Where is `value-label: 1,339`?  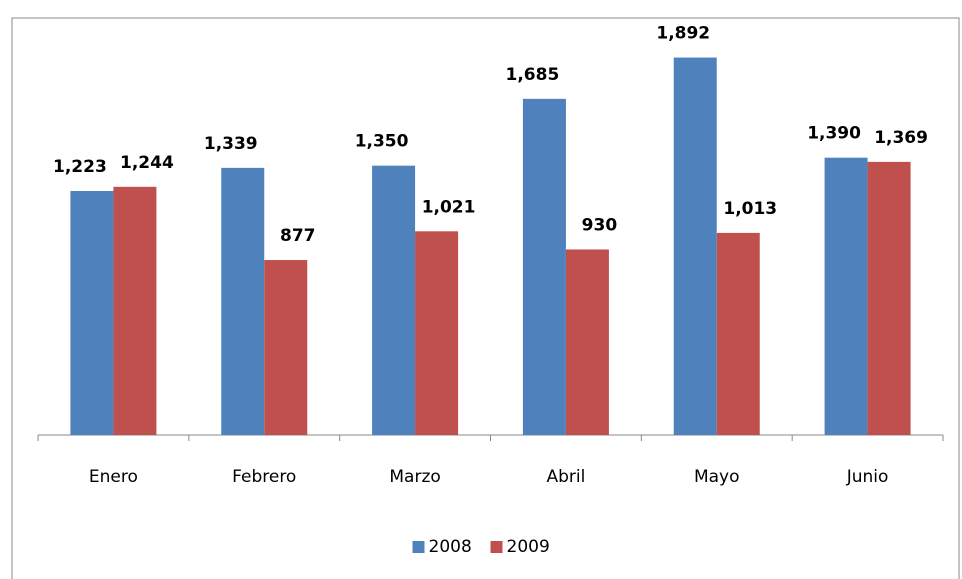 value-label: 1,339 is located at coordinates (231, 144).